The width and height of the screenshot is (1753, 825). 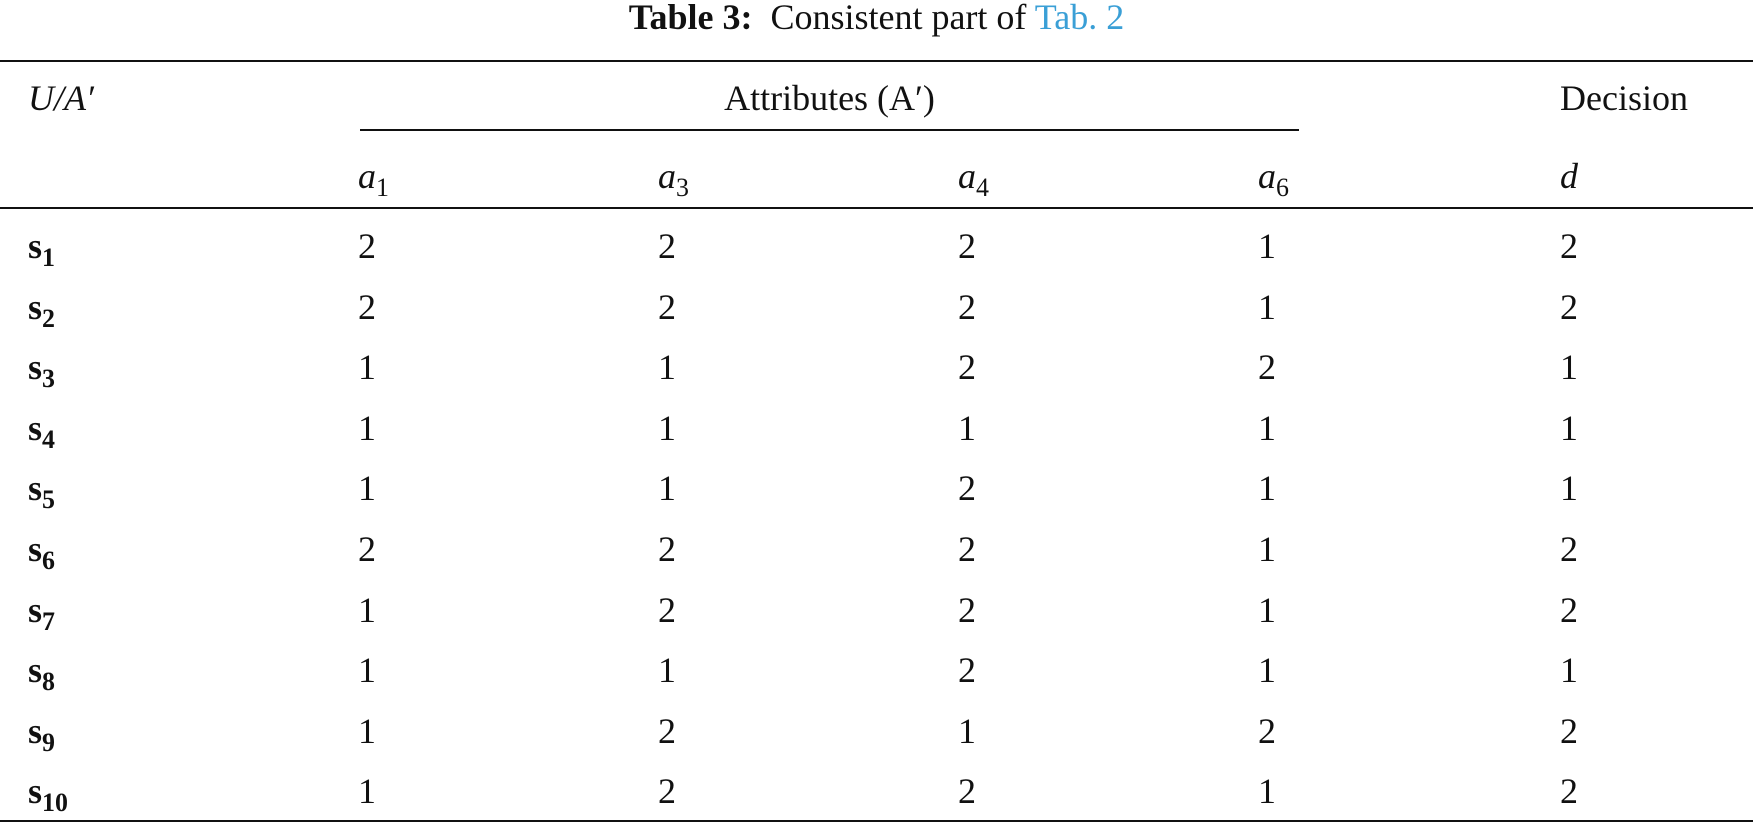 I want to click on corner-header: U/A′, so click(x=61, y=98).